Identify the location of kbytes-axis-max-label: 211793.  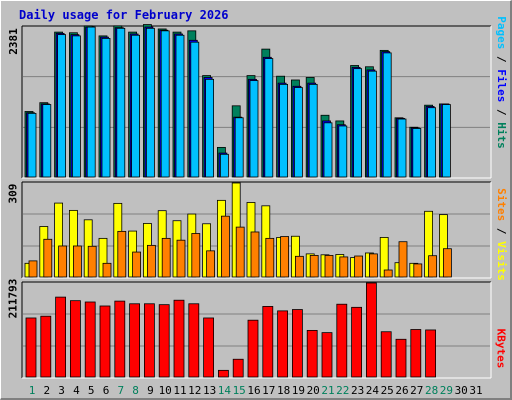
(13, 298).